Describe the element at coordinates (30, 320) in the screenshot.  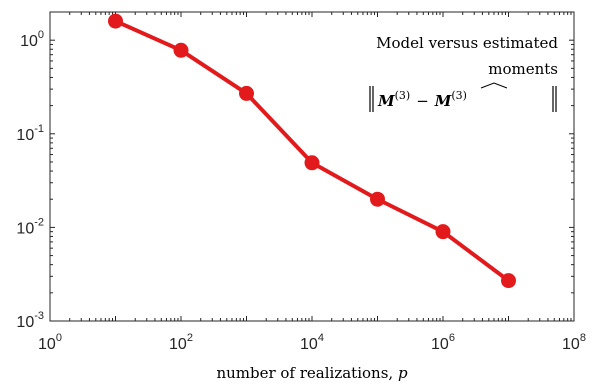
I see `y-tick-label: 10⁻³` at that location.